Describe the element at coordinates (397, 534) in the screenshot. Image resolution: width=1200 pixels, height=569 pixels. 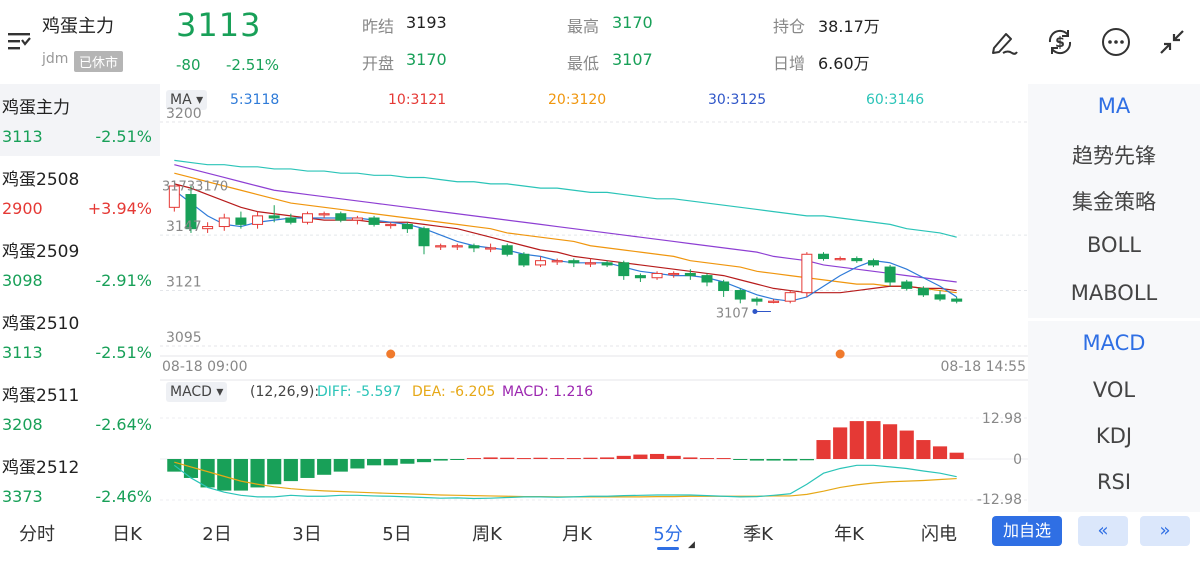
I see `tab-5day: 5日` at that location.